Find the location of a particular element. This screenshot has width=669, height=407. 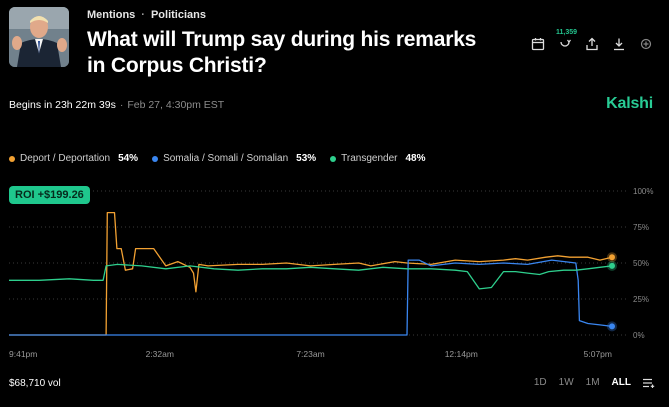

y-tick-label: 25% is located at coordinates (641, 299).